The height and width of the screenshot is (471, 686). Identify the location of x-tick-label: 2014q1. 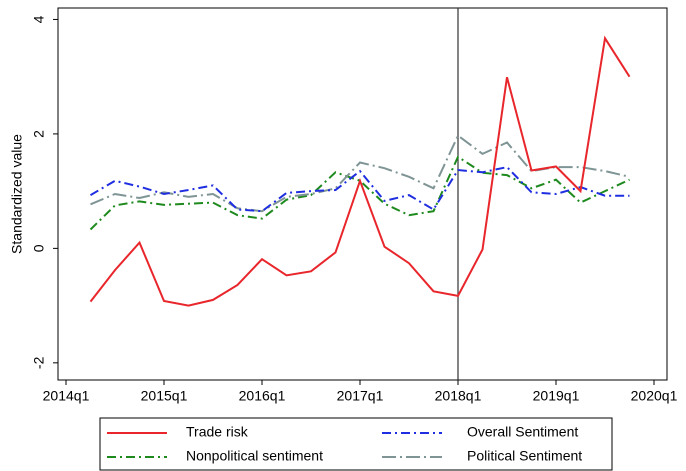
(66, 396).